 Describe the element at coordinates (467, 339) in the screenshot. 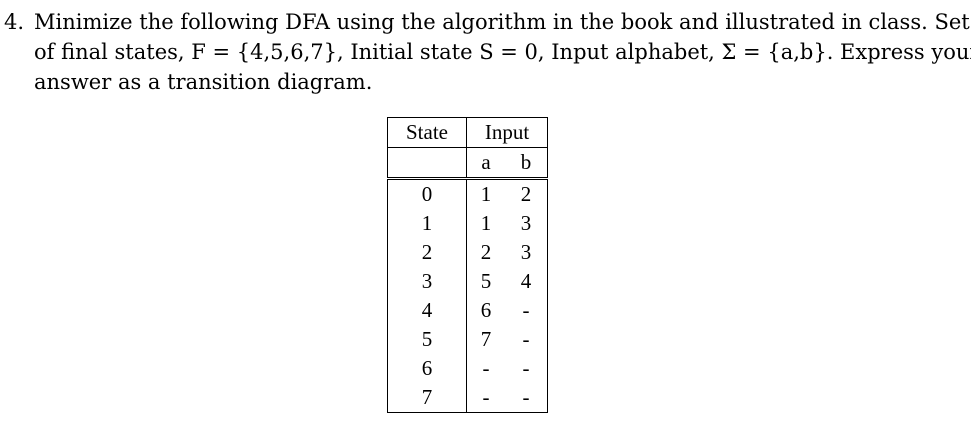

I see `table-row: 5 7 -` at that location.